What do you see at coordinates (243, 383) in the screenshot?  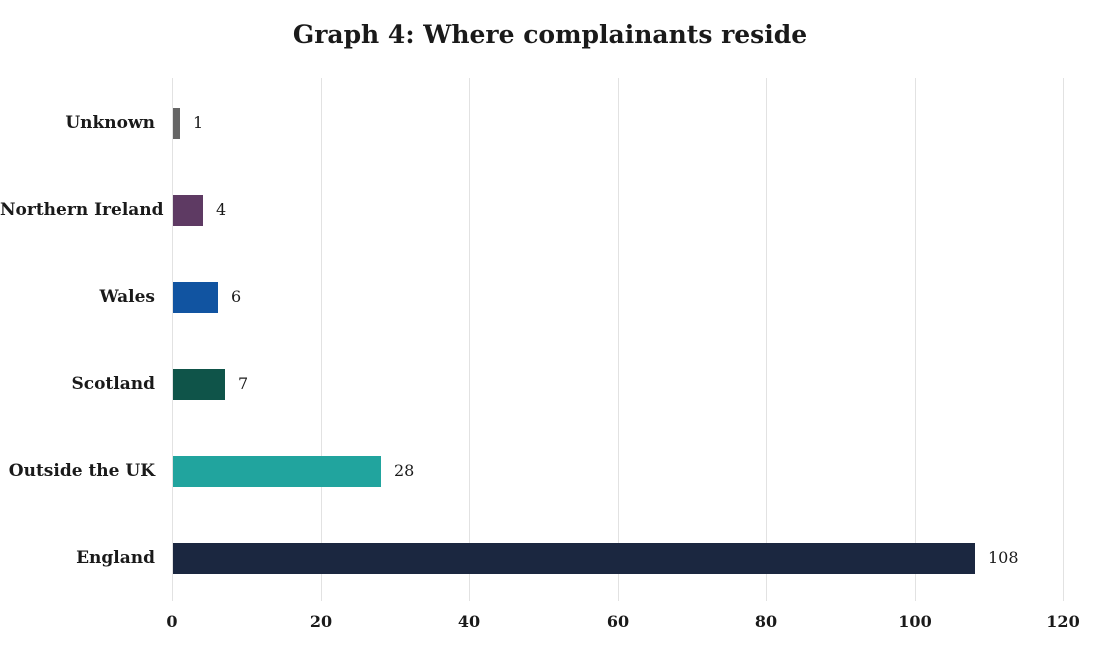 I see `value-label: 7` at bounding box center [243, 383].